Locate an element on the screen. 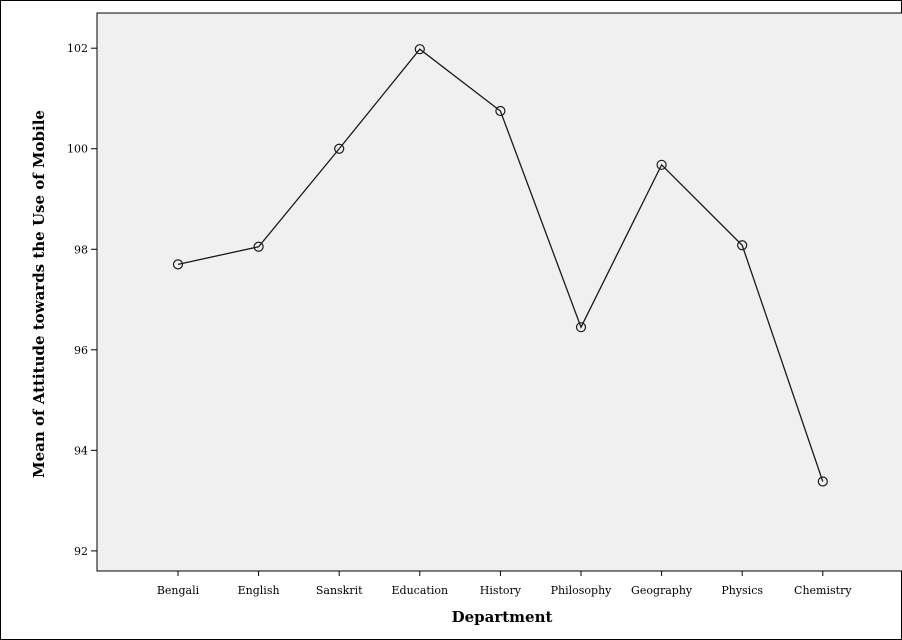 The height and width of the screenshot is (640, 902). data-point-history is located at coordinates (500, 111).